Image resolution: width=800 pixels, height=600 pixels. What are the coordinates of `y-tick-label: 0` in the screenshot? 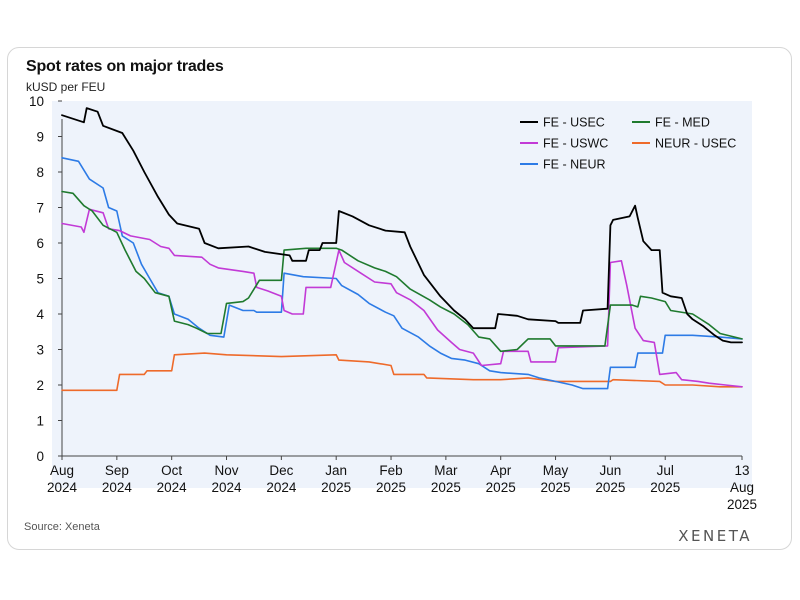 It's located at (40, 456).